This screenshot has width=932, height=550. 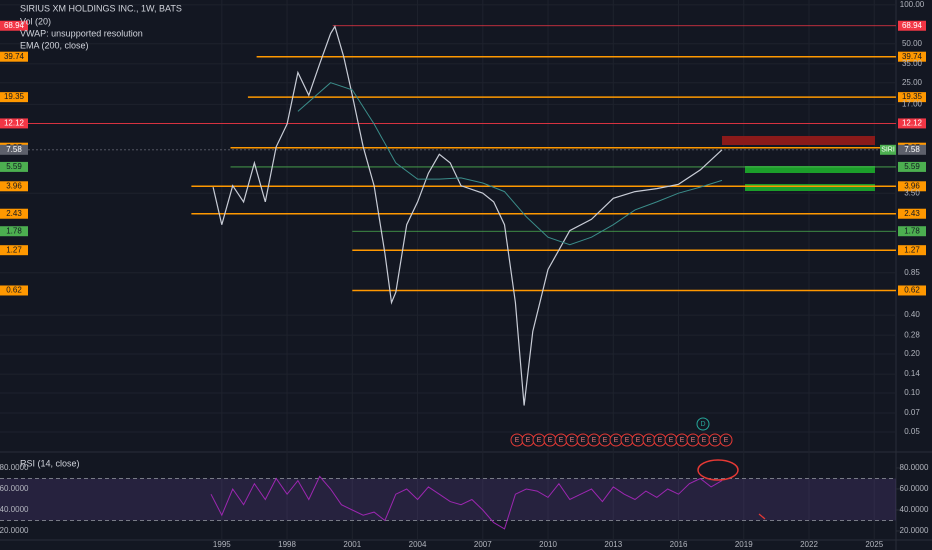 I want to click on rsi-tick-label: 80.0000, so click(x=914, y=467).